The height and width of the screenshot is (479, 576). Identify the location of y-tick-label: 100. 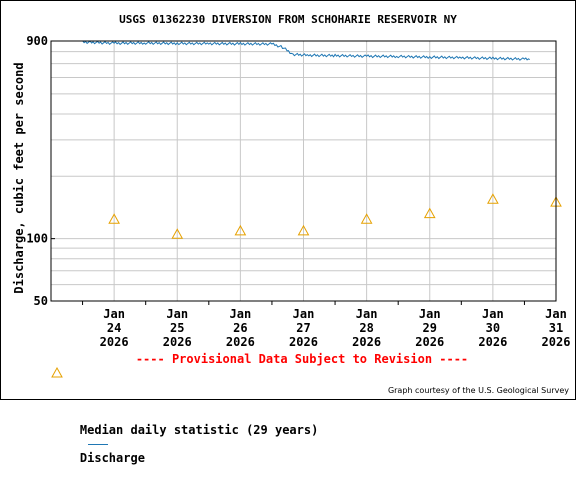
(37, 239).